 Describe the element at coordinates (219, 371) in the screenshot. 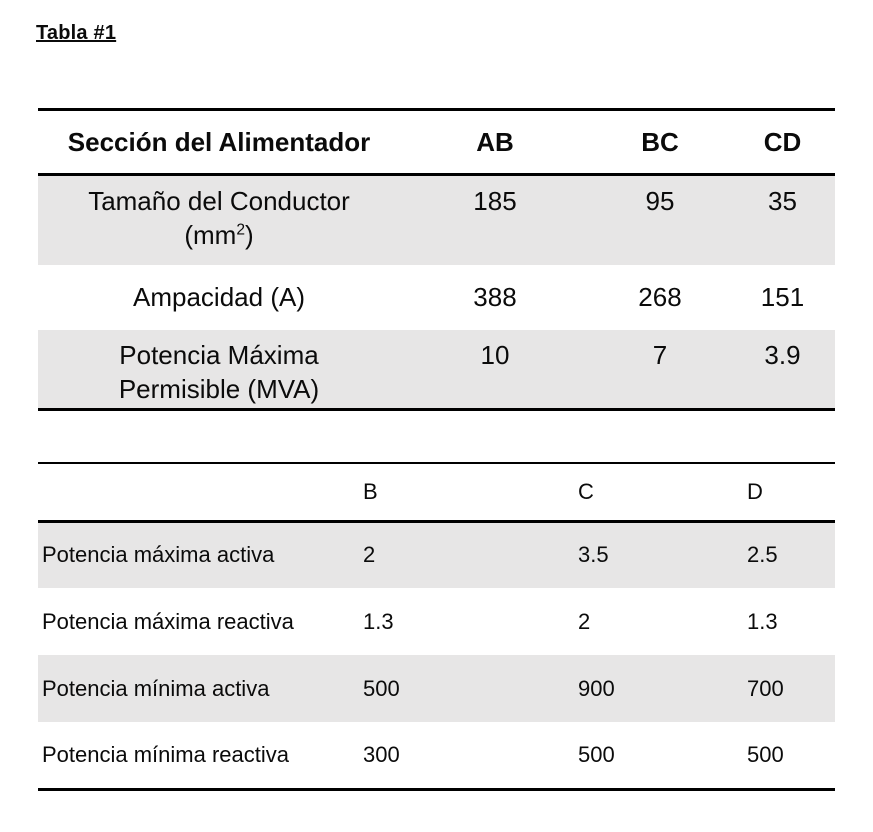

I see `row-label: Potencia Máxima Permisible (MVA)` at that location.